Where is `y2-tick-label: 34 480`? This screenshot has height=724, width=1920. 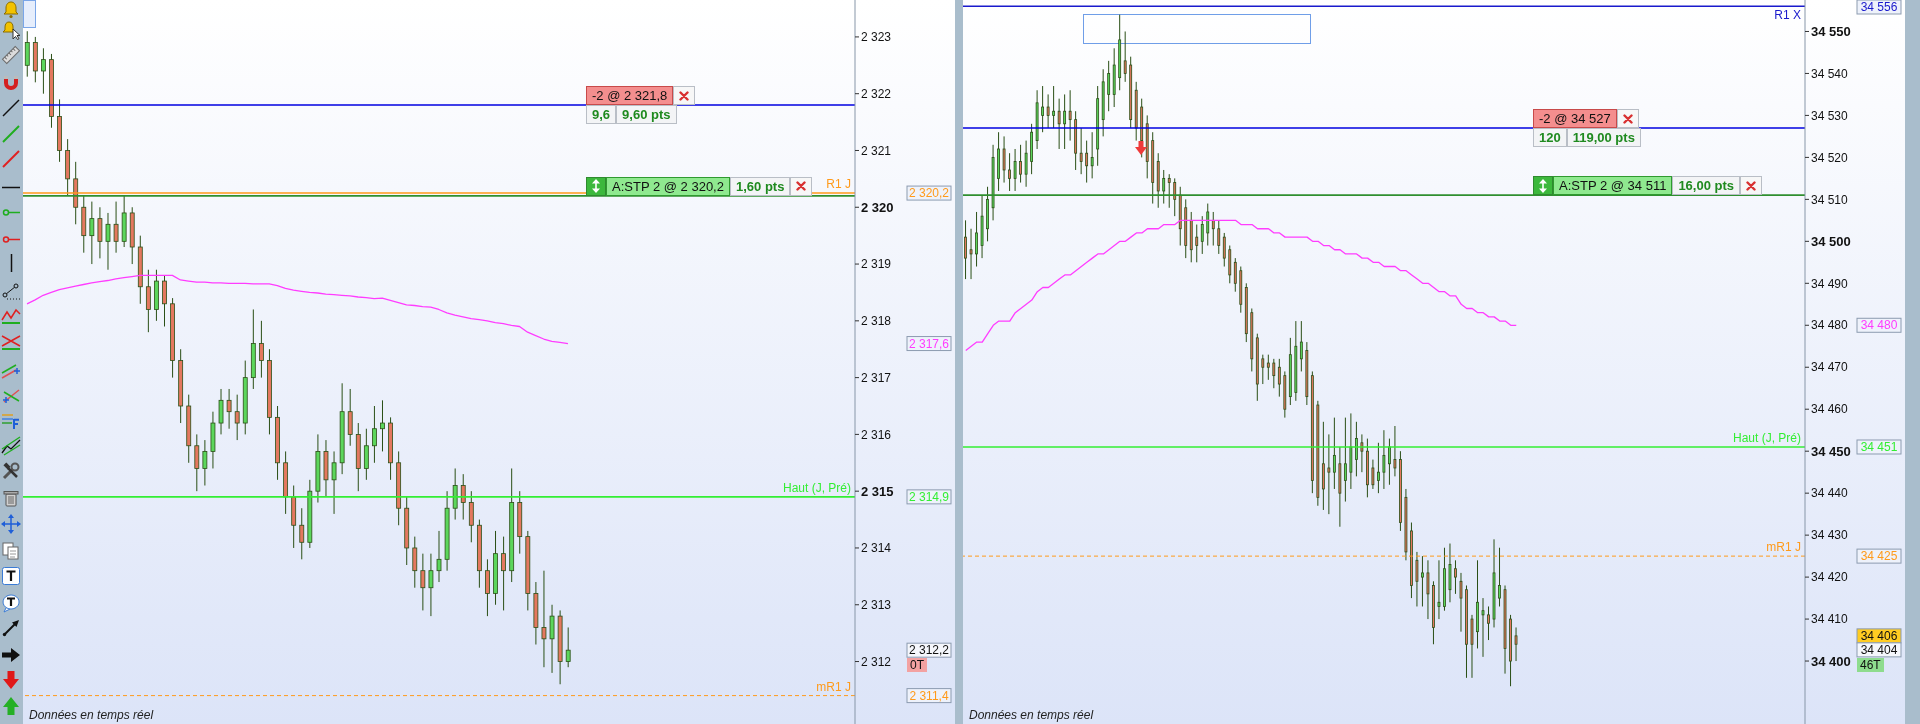 y2-tick-label: 34 480 is located at coordinates (1879, 325).